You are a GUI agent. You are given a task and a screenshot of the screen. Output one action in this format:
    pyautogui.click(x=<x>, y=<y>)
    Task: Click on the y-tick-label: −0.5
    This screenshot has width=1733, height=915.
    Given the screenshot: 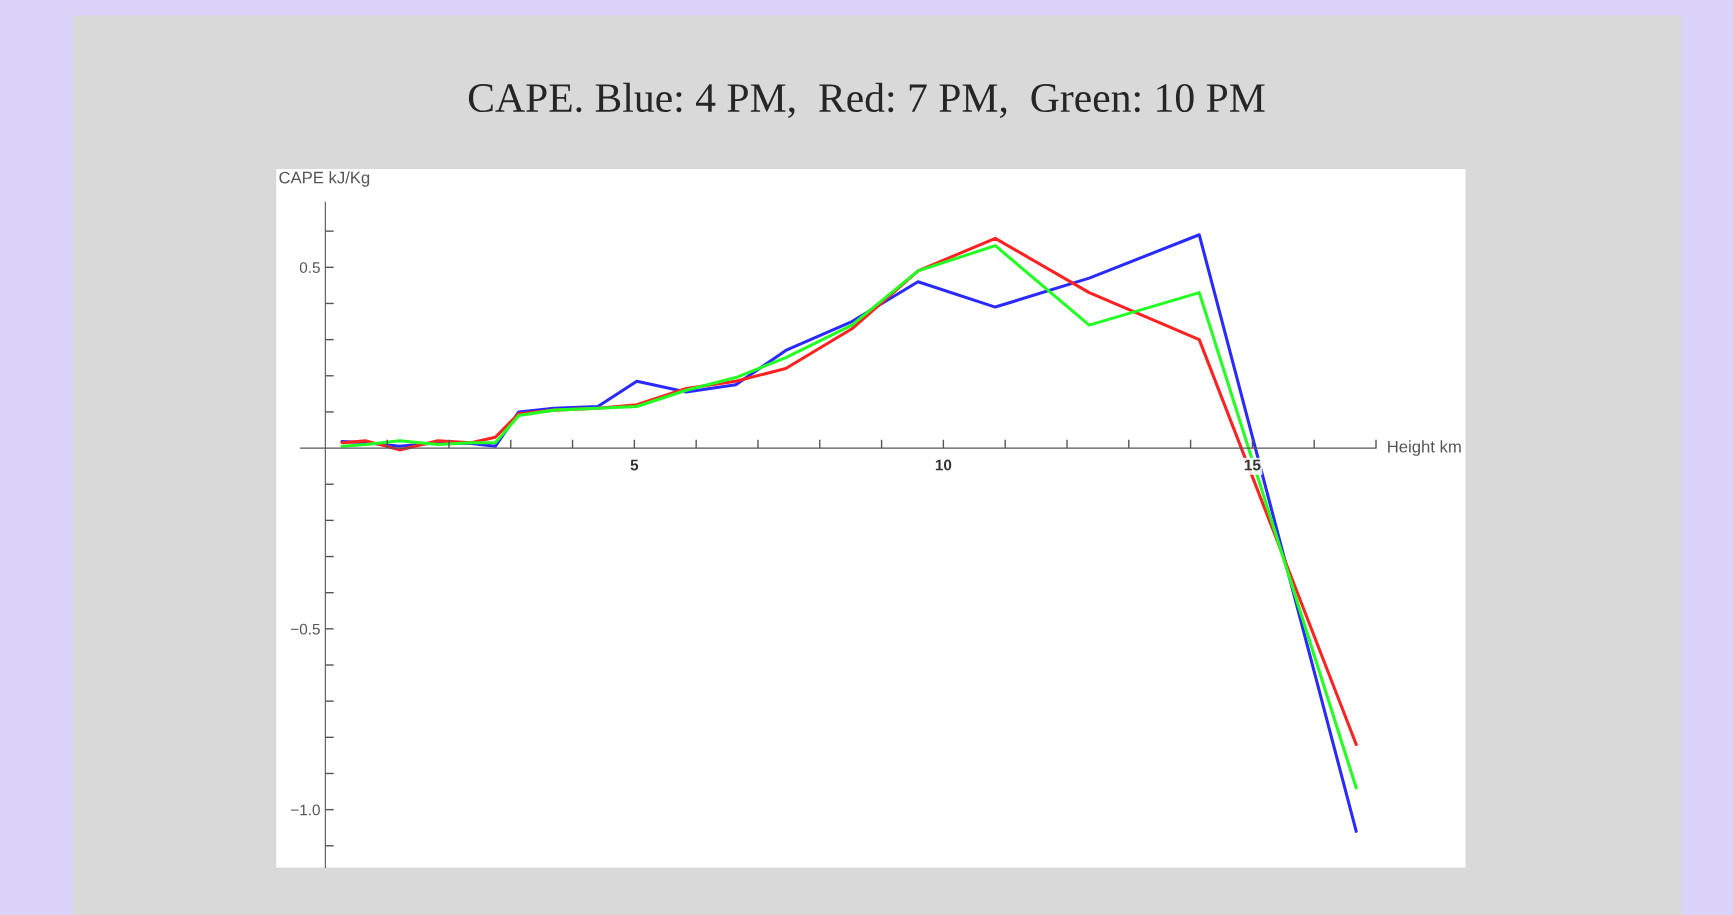 What is the action you would take?
    pyautogui.click(x=305, y=629)
    